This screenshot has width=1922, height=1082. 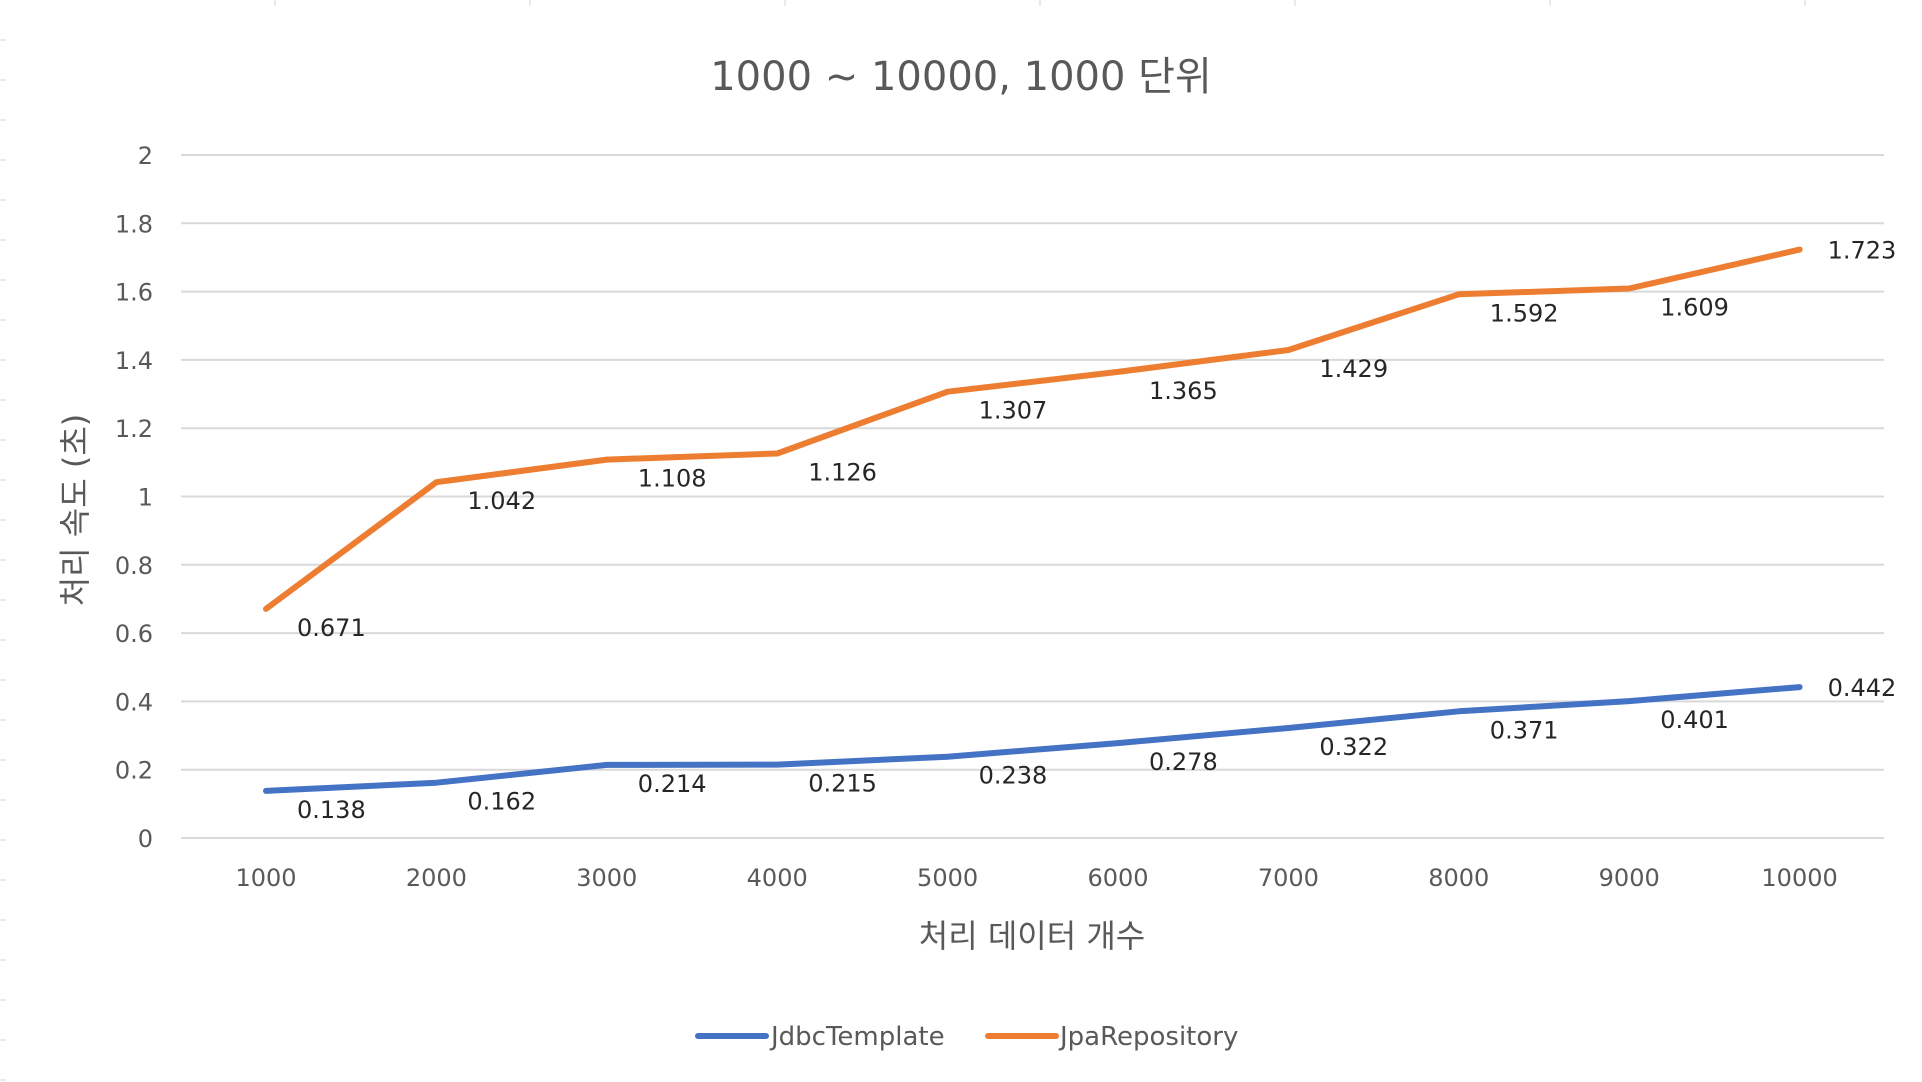 I want to click on y-tick-label: 0, so click(x=145, y=839).